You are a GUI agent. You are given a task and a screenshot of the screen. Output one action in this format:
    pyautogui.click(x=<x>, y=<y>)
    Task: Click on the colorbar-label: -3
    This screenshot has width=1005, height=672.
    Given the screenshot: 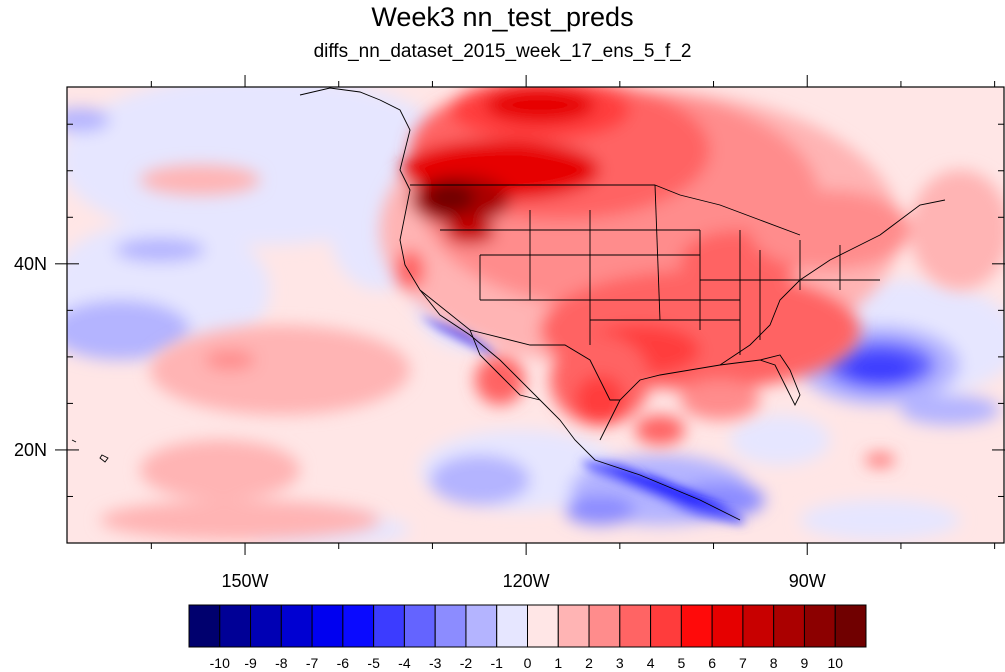 What is the action you would take?
    pyautogui.click(x=435, y=663)
    